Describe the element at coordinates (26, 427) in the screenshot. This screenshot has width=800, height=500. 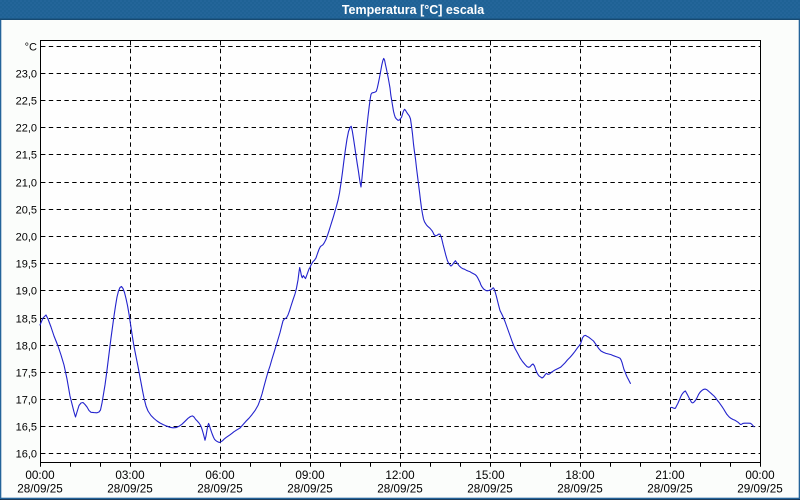
I see `svg-text: 16,5` at that location.